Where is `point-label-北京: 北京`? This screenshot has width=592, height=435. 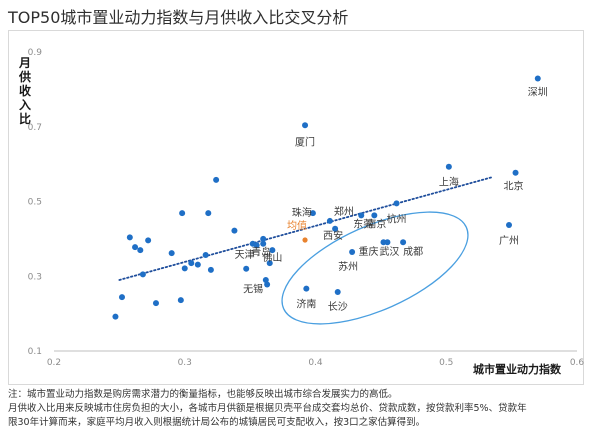 point-label-北京: 北京 is located at coordinates (514, 186).